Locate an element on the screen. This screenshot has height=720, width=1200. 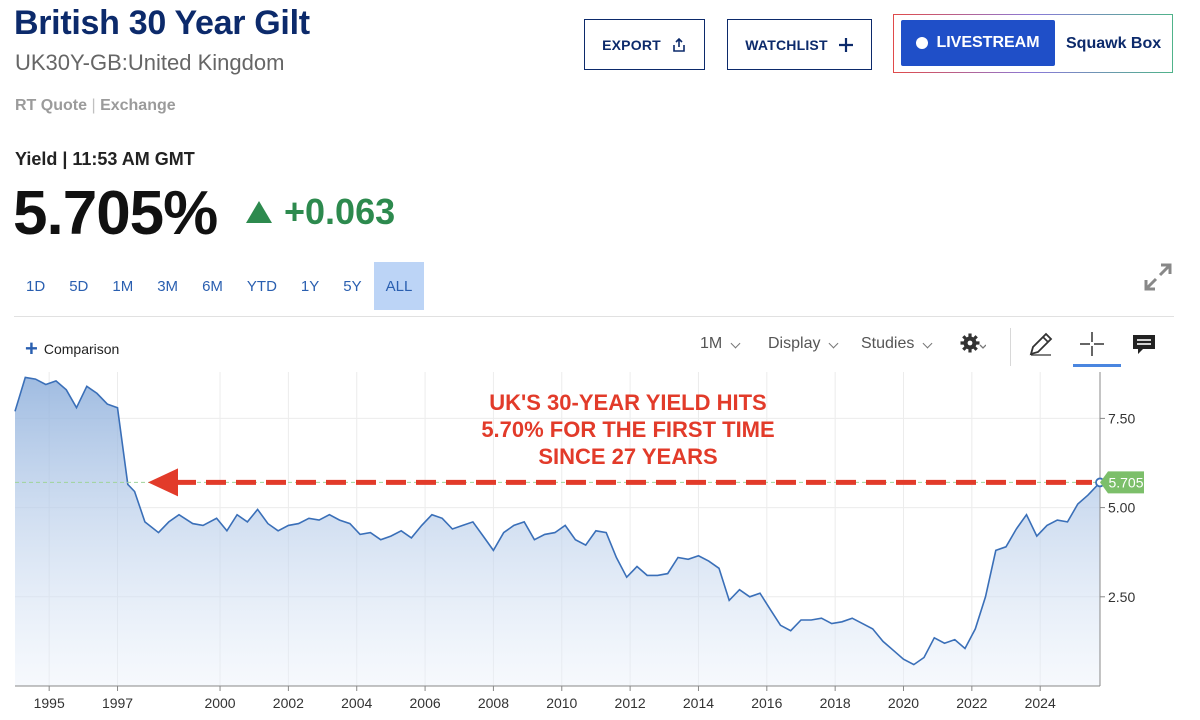
y-tick-label: 2.50 is located at coordinates (1121, 597).